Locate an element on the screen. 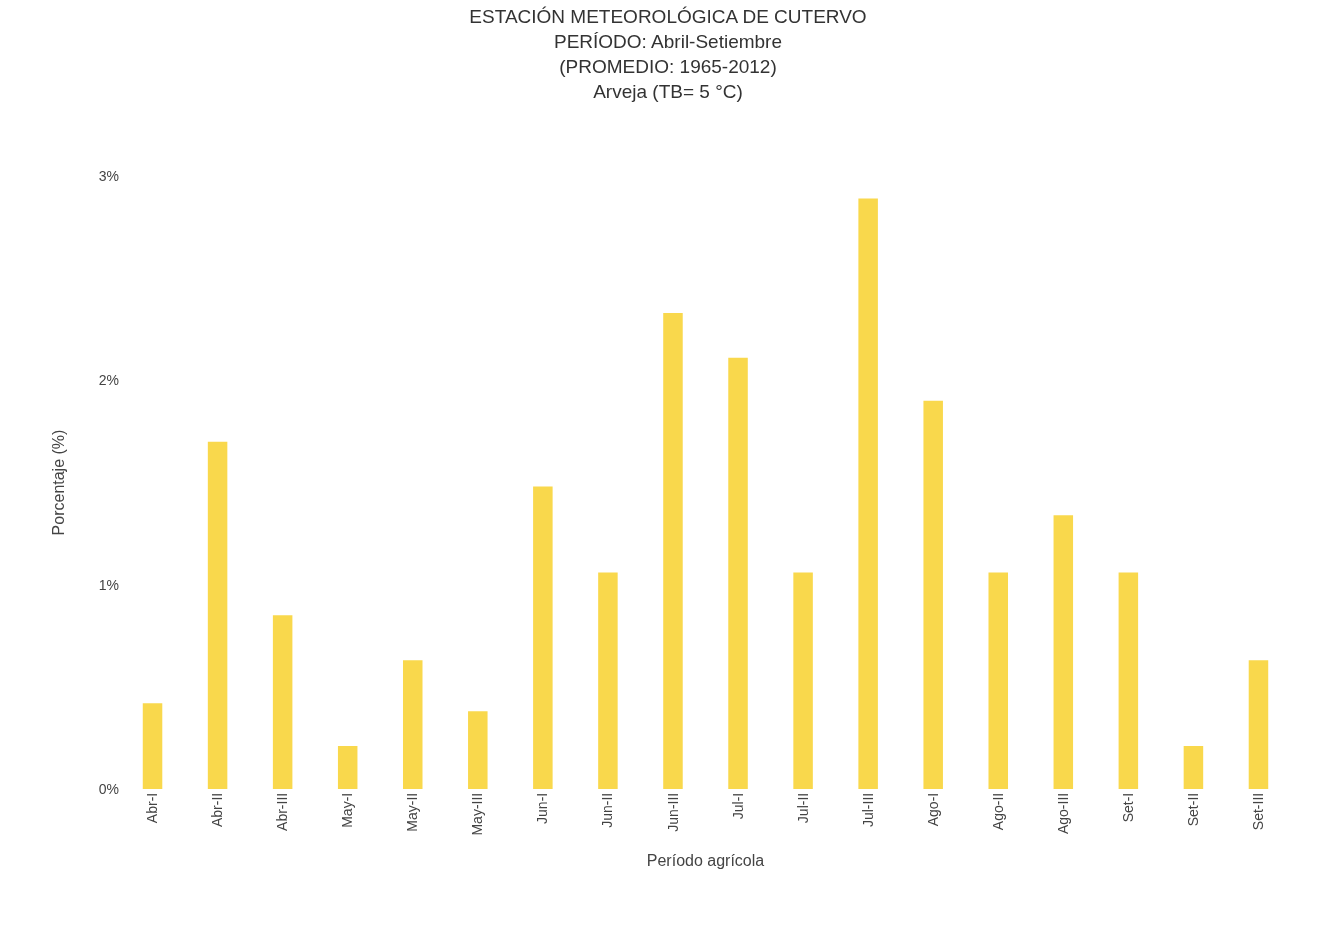 The width and height of the screenshot is (1336, 937). y-tick-label: 2% is located at coordinates (108, 380).